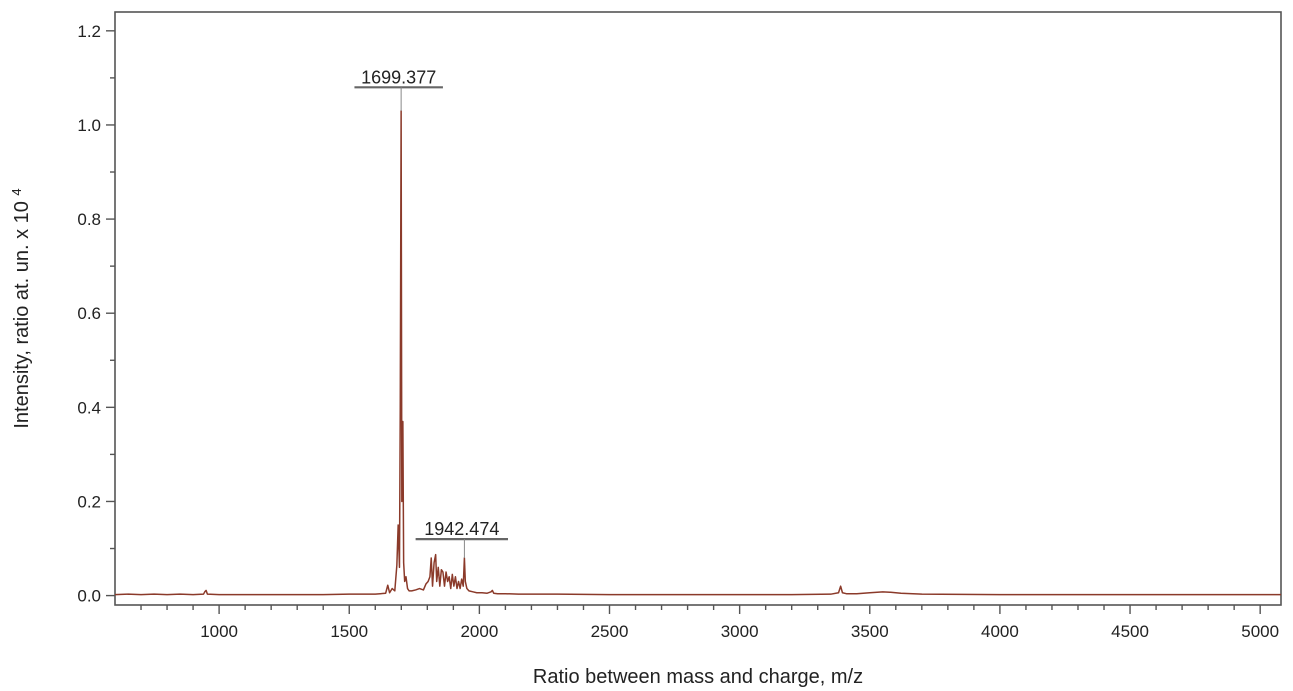  I want to click on peak-label: 1942.474, so click(461, 529).